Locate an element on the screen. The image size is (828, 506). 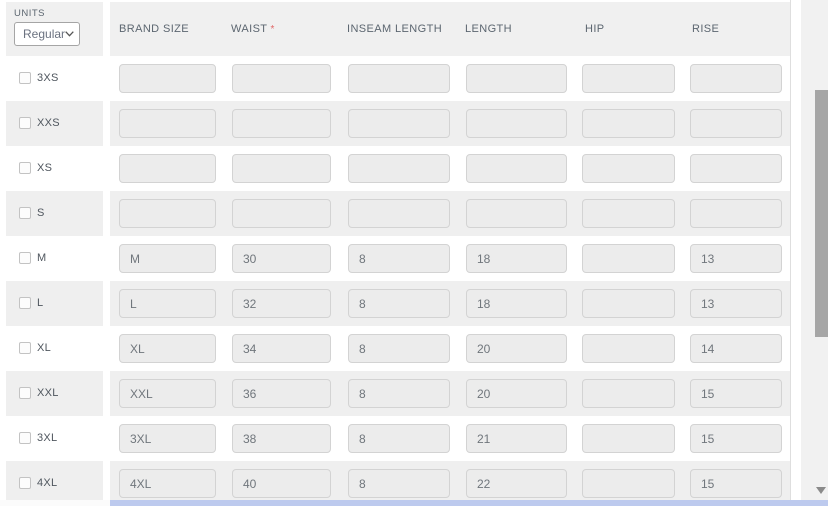
row-label-cell: 3XS is located at coordinates (54, 78).